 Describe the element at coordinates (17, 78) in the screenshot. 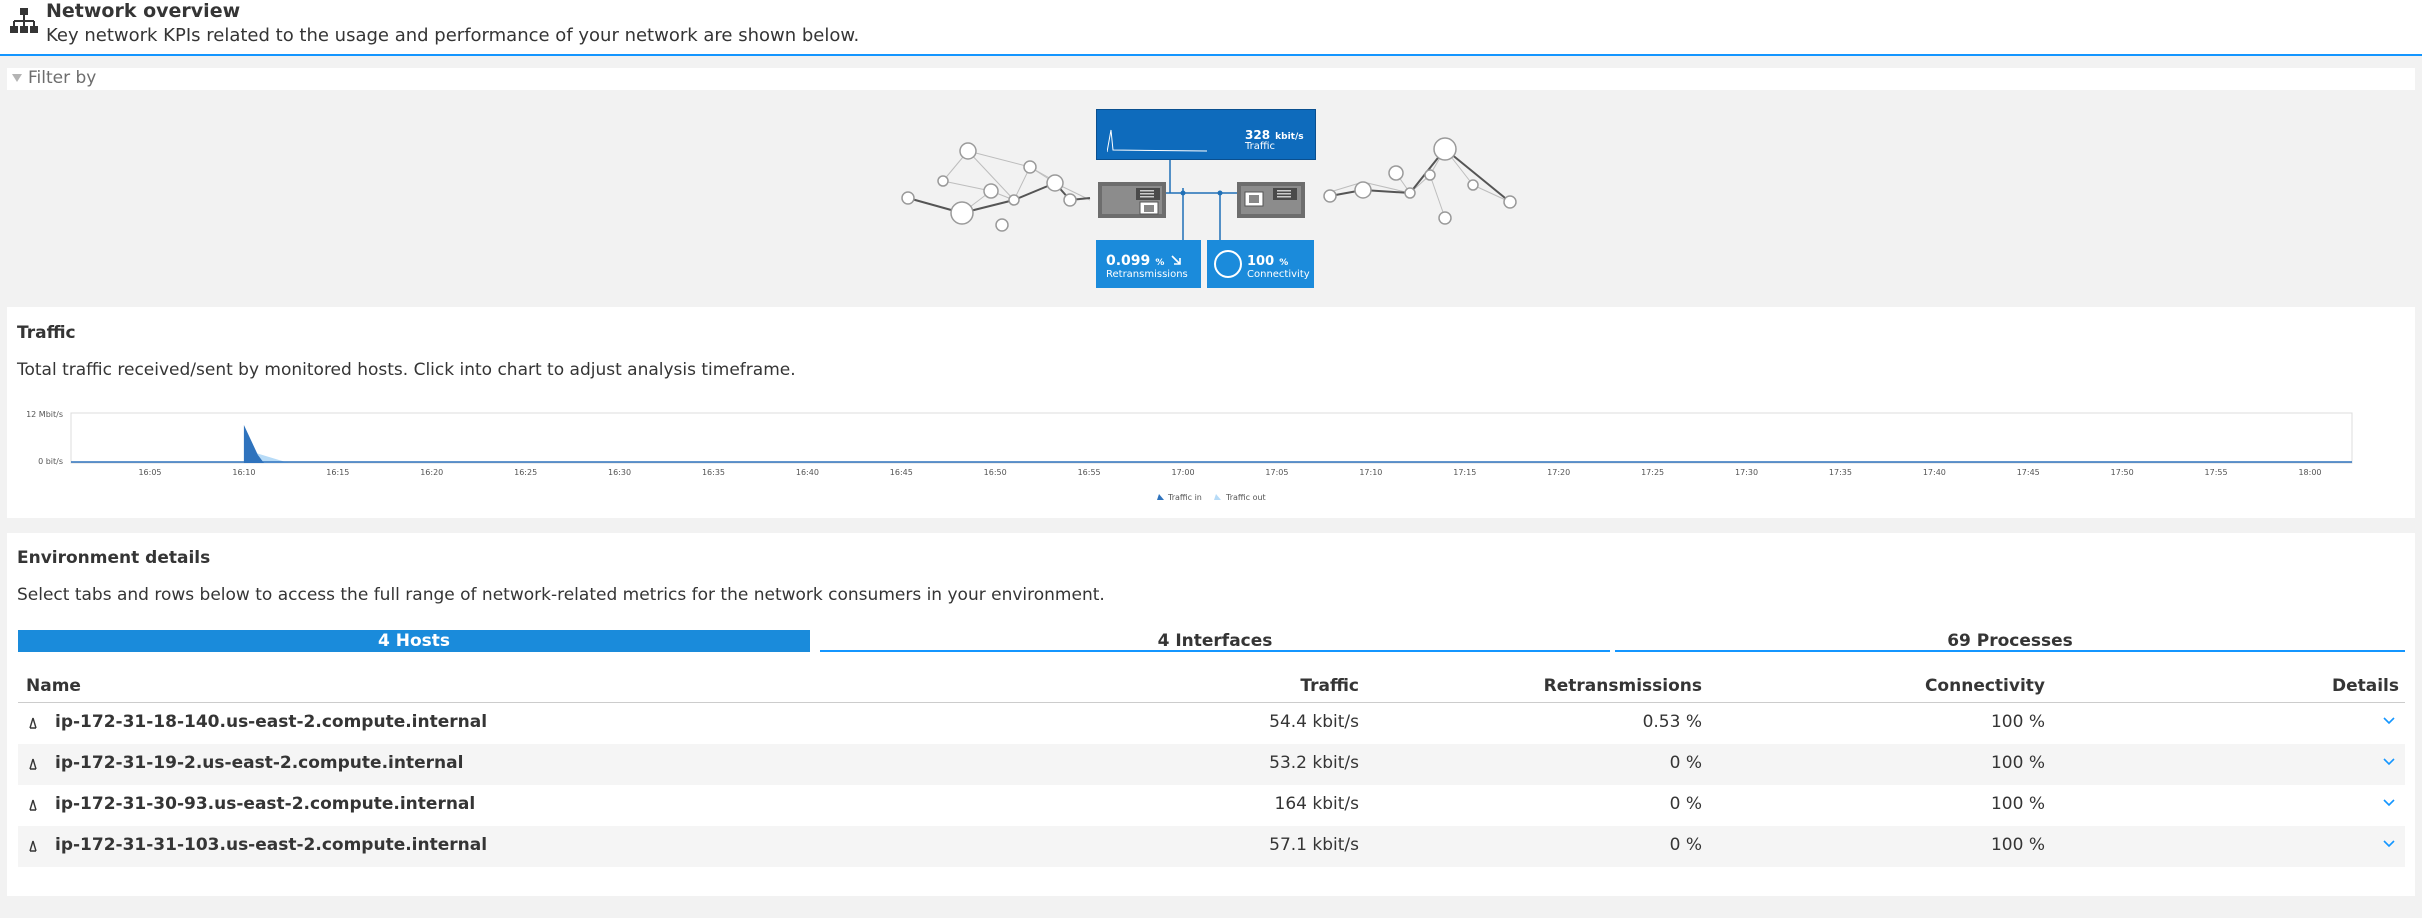

I see `expand-triangle-icon` at that location.